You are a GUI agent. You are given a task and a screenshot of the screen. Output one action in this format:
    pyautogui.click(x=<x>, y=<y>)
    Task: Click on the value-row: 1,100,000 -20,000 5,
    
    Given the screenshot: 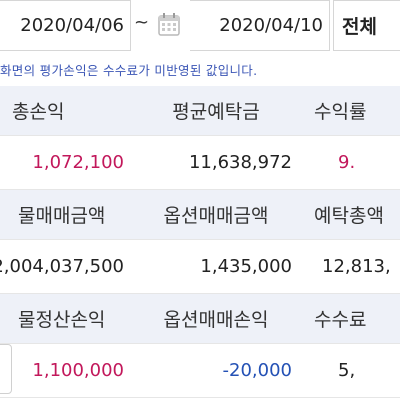 What is the action you would take?
    pyautogui.click(x=200, y=371)
    